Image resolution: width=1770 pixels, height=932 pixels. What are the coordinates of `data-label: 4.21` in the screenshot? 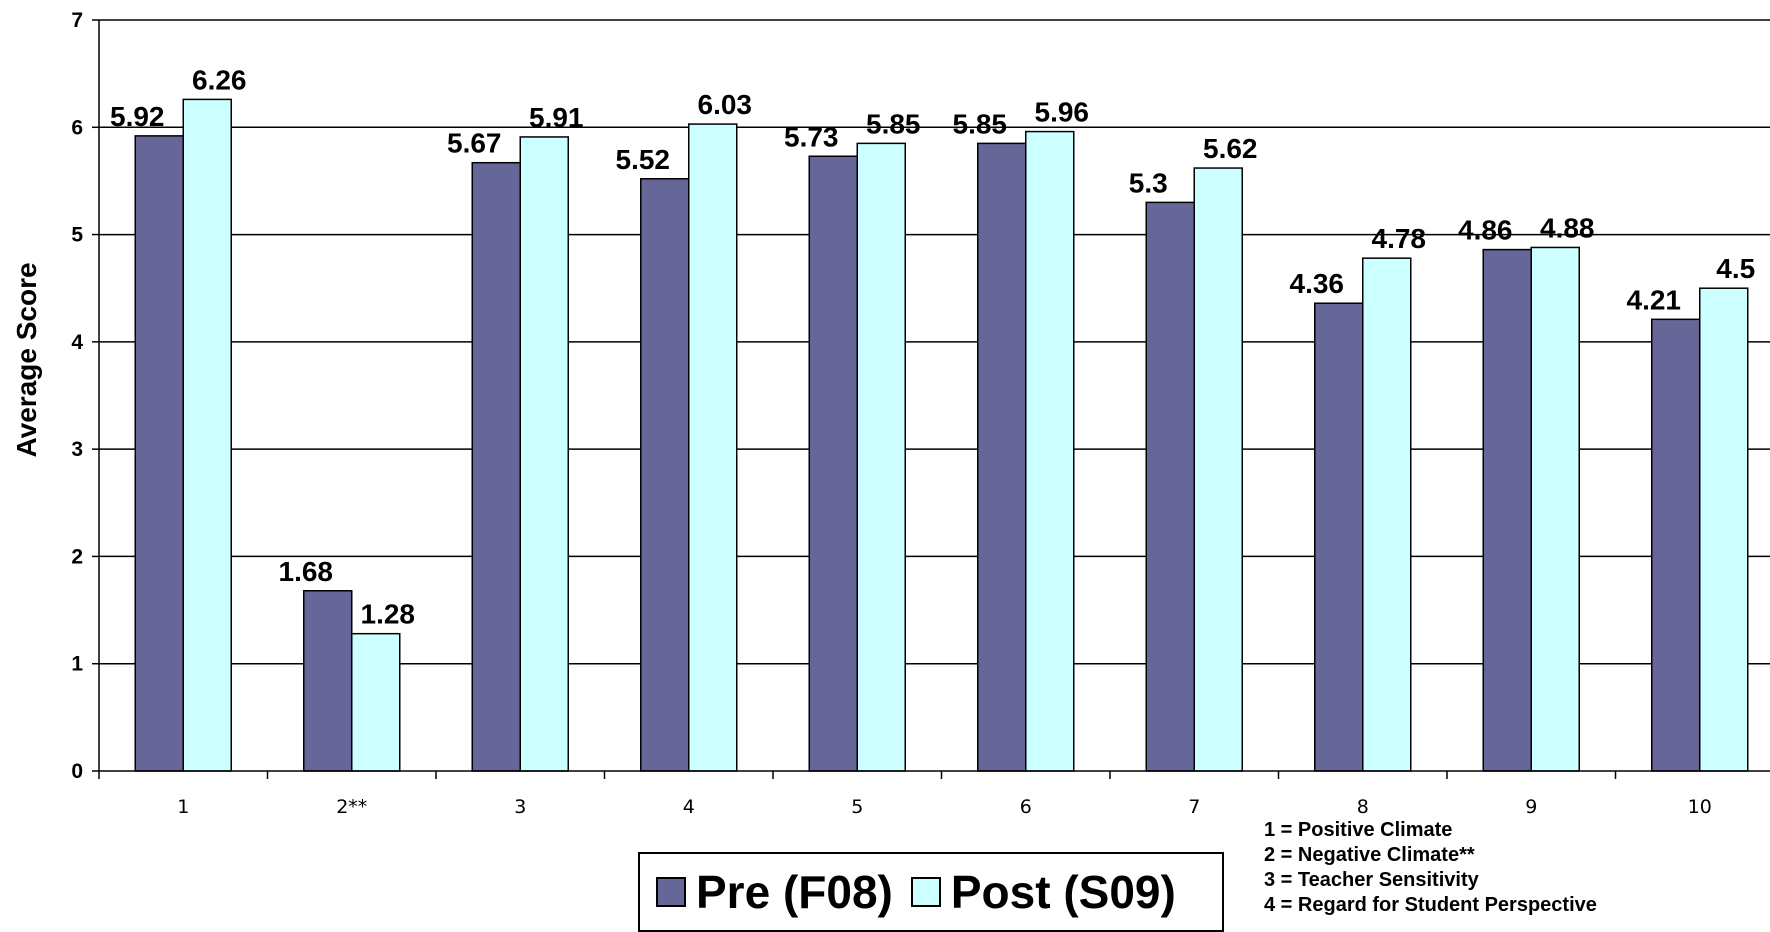 It's located at (1654, 299).